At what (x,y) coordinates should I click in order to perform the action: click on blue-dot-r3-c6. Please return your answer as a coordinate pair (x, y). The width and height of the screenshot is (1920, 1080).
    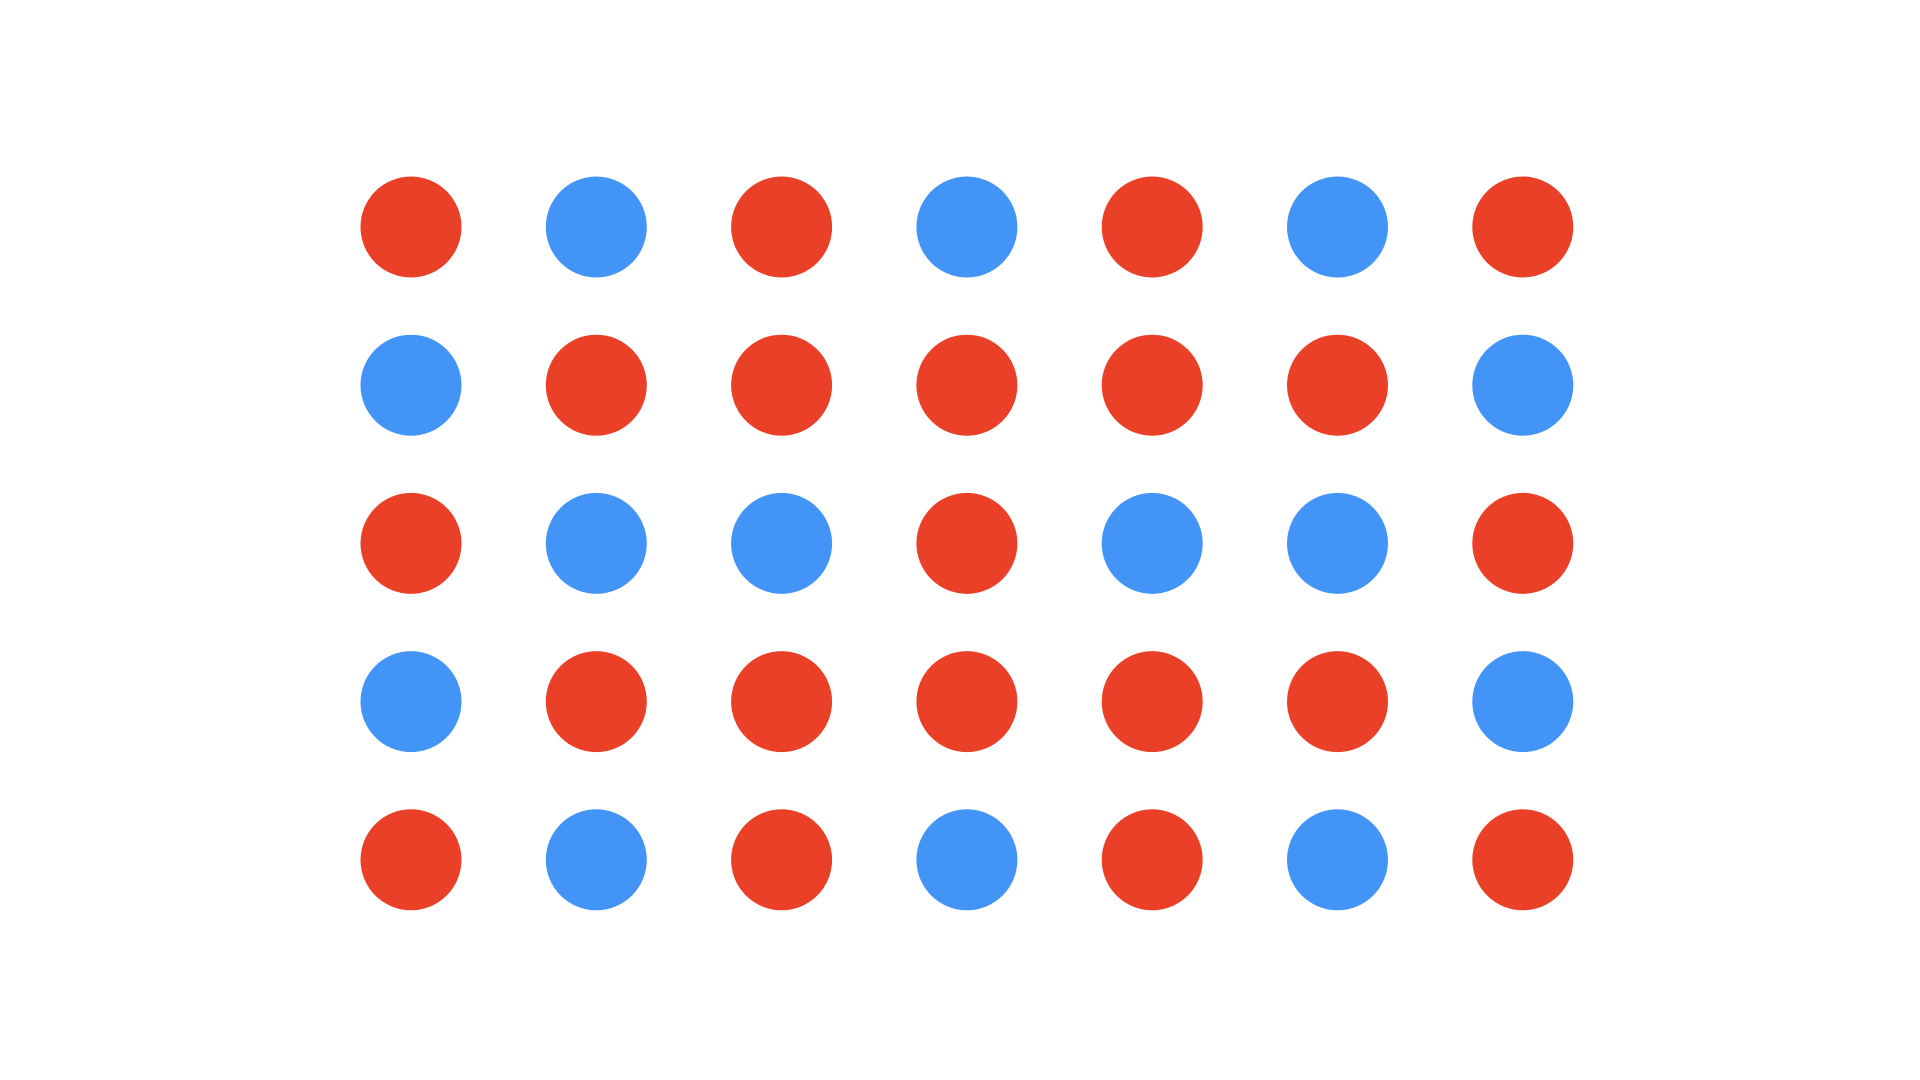
    Looking at the image, I should click on (1337, 543).